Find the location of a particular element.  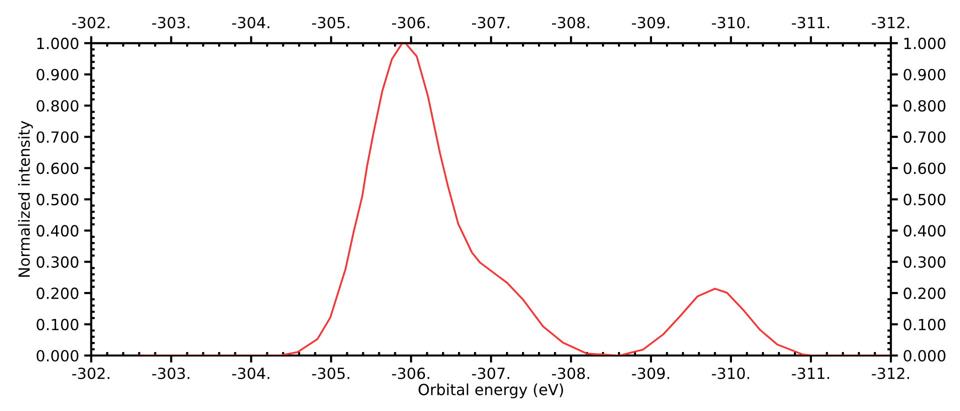

y-tick-label: 0.500 is located at coordinates (57, 200).